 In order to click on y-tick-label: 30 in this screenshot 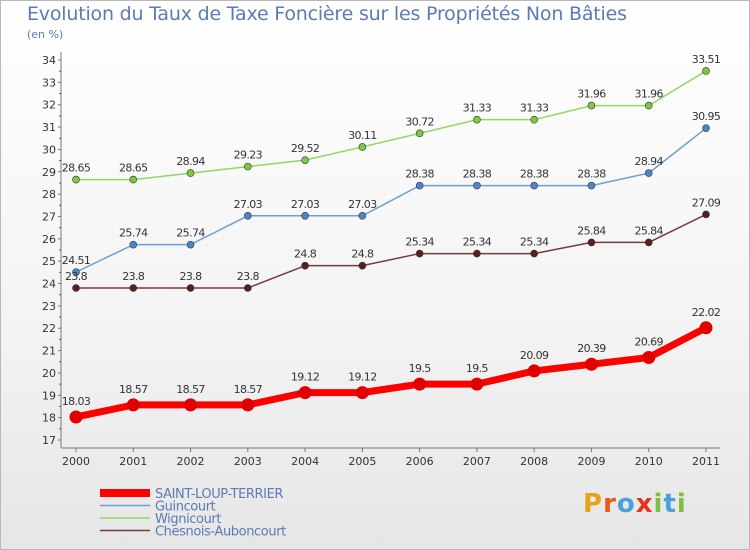, I will do `click(49, 149)`.